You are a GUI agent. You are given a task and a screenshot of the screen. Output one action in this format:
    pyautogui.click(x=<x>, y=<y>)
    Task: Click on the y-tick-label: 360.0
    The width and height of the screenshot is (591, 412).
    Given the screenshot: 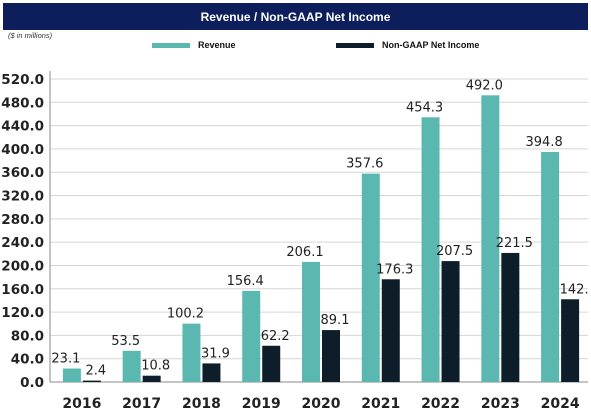 What is the action you would take?
    pyautogui.click(x=22, y=173)
    